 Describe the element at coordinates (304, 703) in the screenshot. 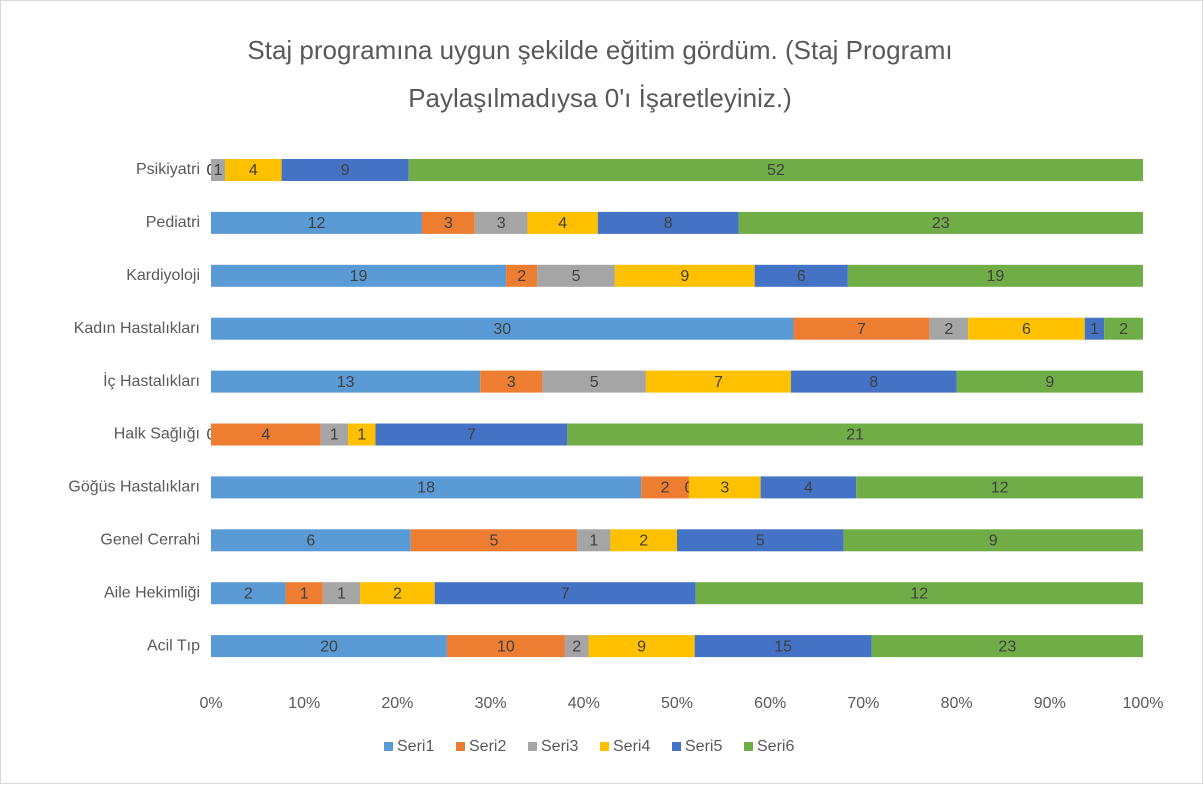

I see `x-tick-label: 10%` at that location.